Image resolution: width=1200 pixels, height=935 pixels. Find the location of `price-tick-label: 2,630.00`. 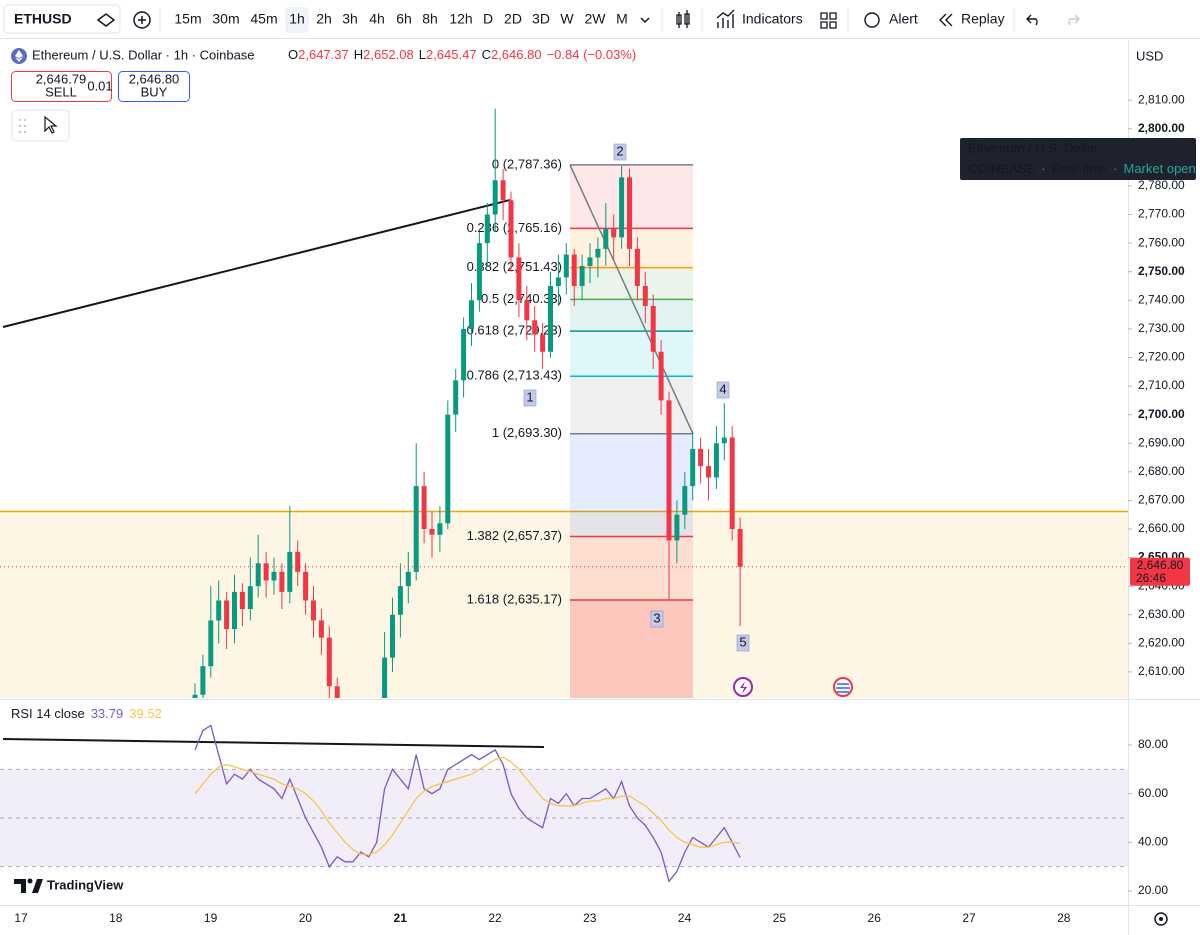

price-tick-label: 2,630.00 is located at coordinates (1161, 614).